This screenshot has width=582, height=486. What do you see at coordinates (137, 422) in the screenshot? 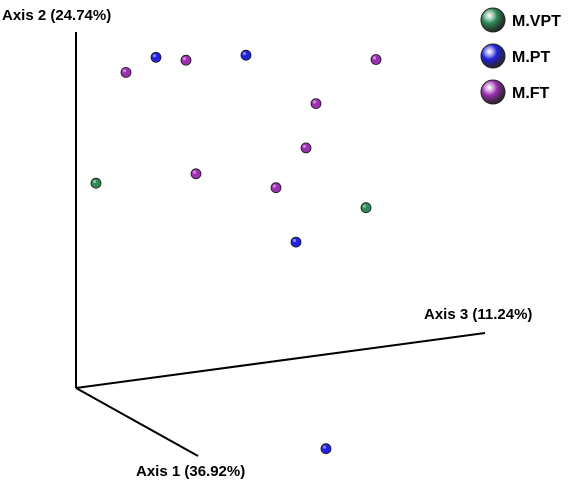
I see `axis-1-line` at bounding box center [137, 422].